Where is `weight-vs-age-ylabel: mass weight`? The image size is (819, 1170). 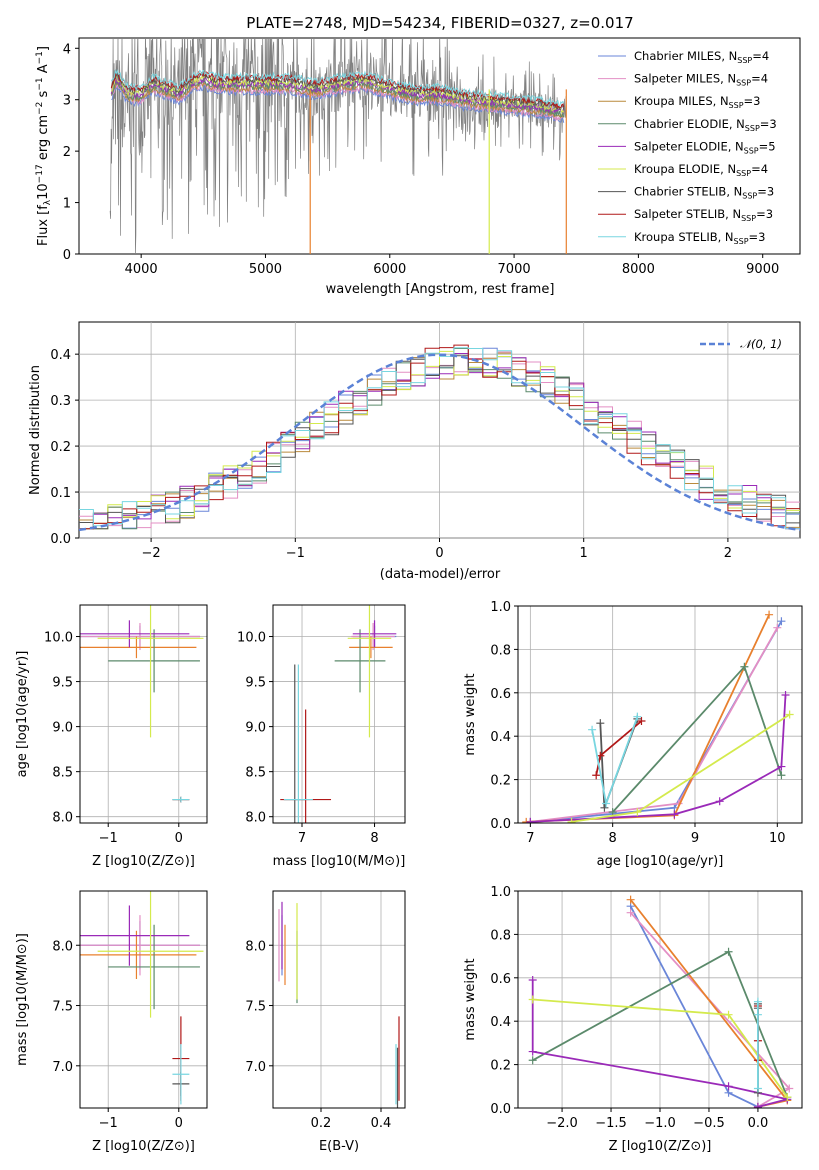 weight-vs-age-ylabel: mass weight is located at coordinates (470, 714).